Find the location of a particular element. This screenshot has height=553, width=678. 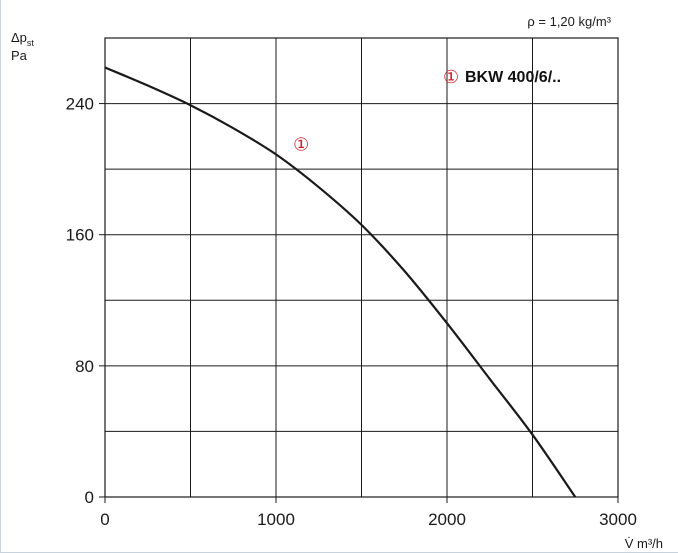

y-tick-label: 240 is located at coordinates (80, 104).